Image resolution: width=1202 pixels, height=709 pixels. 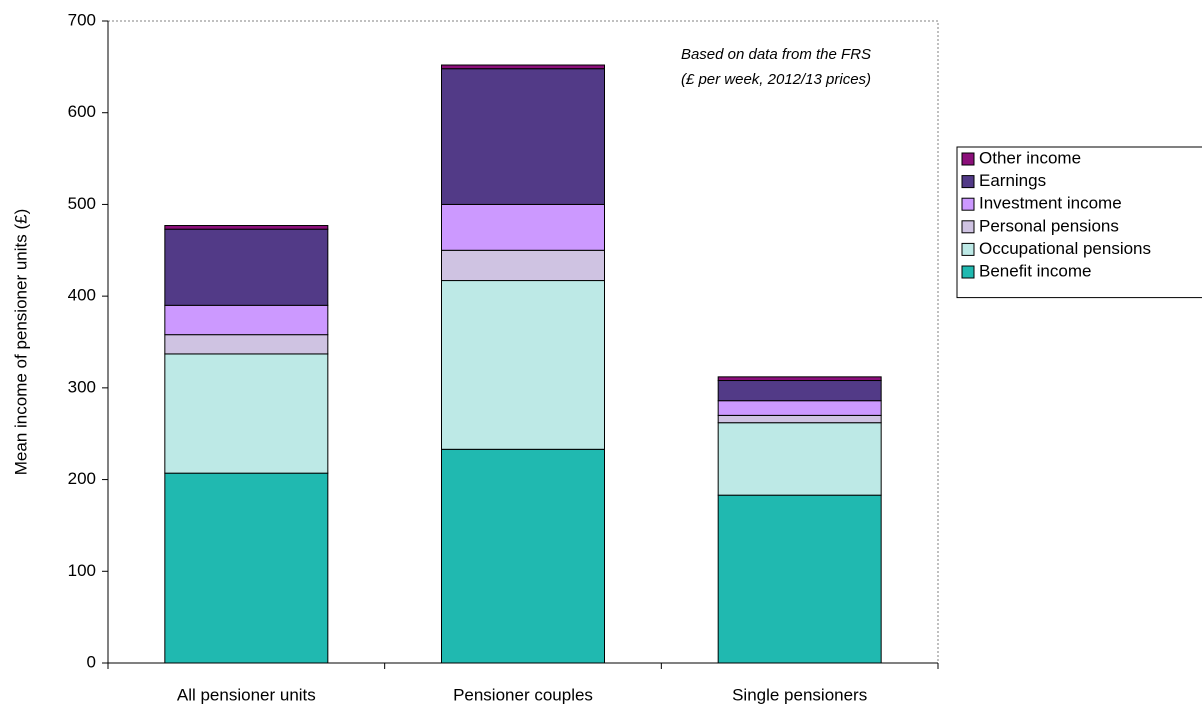 What do you see at coordinates (776, 79) in the screenshot?
I see `annotation: (£ per week, 2012/13 prices)` at bounding box center [776, 79].